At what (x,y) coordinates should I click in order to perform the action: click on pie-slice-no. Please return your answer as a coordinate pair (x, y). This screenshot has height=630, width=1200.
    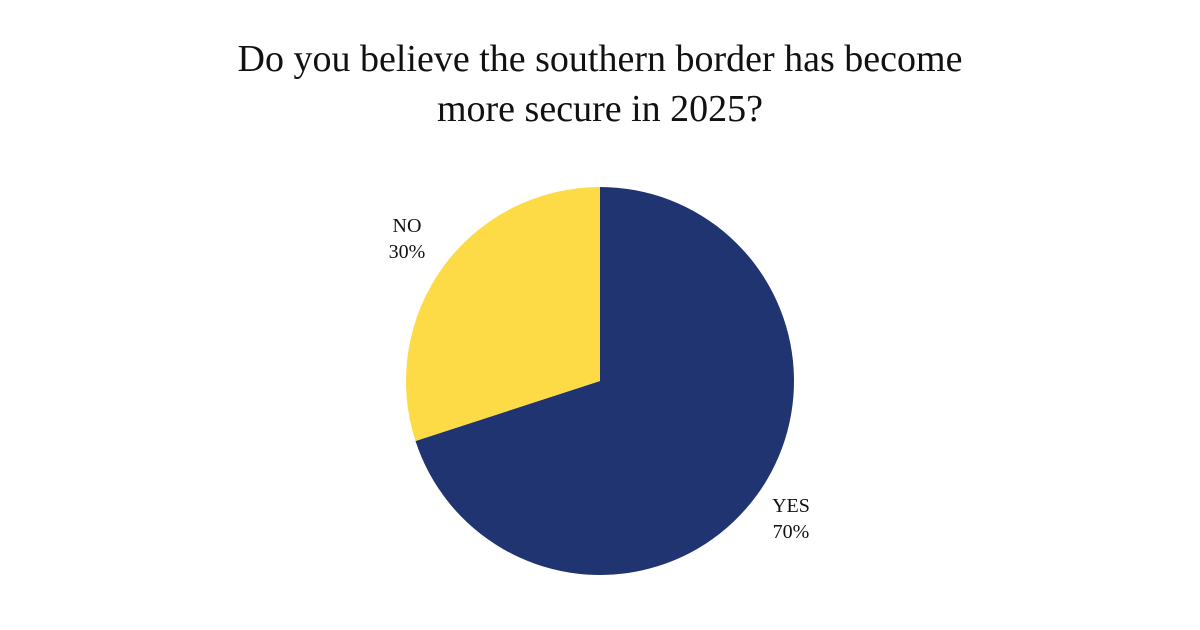
    Looking at the image, I should click on (502, 314).